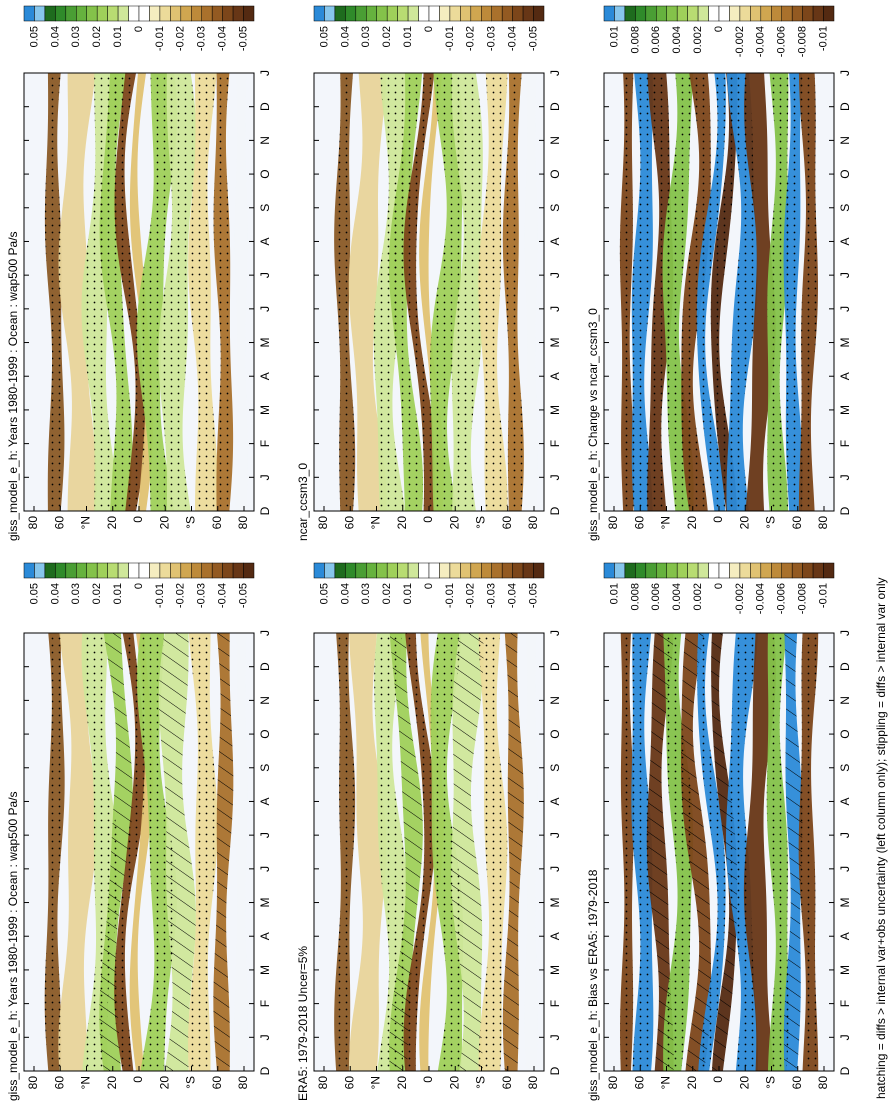  What do you see at coordinates (265, 733) in the screenshot?
I see `month-label: O` at bounding box center [265, 733].